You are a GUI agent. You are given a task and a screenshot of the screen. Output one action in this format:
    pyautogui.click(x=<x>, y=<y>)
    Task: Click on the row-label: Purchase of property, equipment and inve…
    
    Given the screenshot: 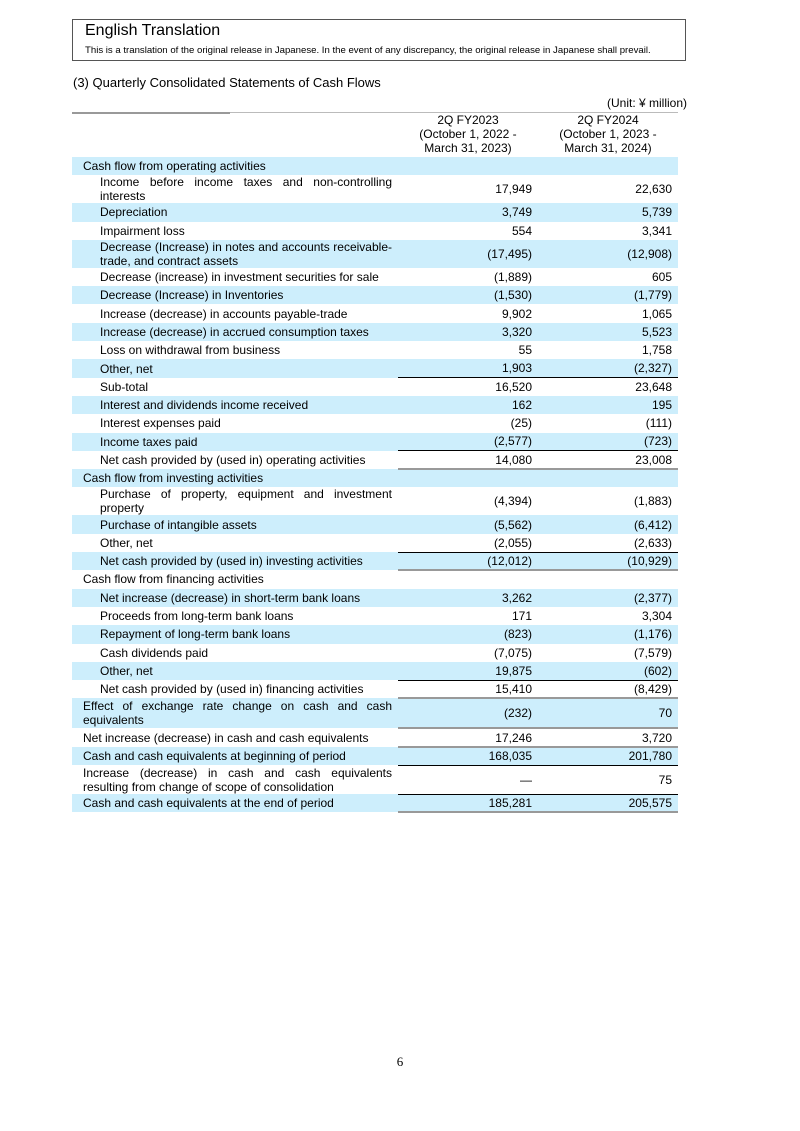 What is the action you would take?
    pyautogui.click(x=246, y=501)
    